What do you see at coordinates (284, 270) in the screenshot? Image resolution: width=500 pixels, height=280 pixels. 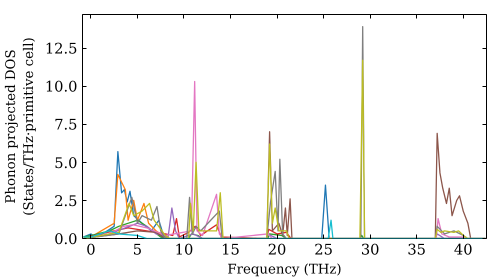 I see `x-axis-title: Frequency (THz)` at bounding box center [284, 270].